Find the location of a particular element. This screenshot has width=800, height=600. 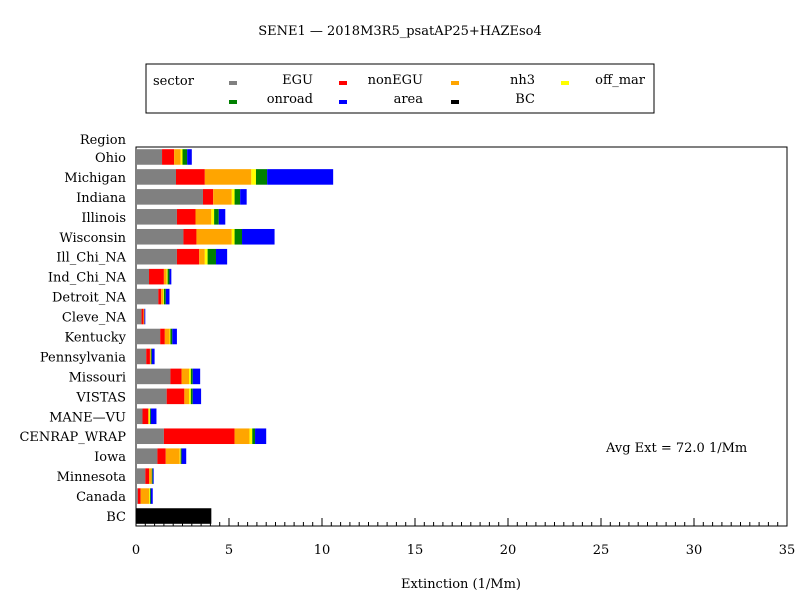

bar-detroit-na-area is located at coordinates (167, 296).